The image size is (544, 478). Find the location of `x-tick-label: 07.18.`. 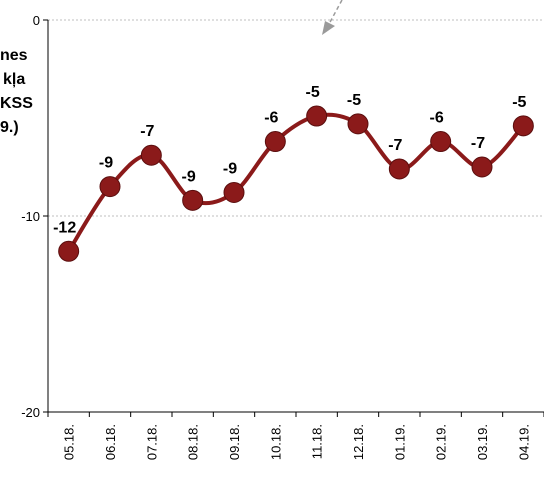

x-tick-label: 07.18. is located at coordinates (151, 442).